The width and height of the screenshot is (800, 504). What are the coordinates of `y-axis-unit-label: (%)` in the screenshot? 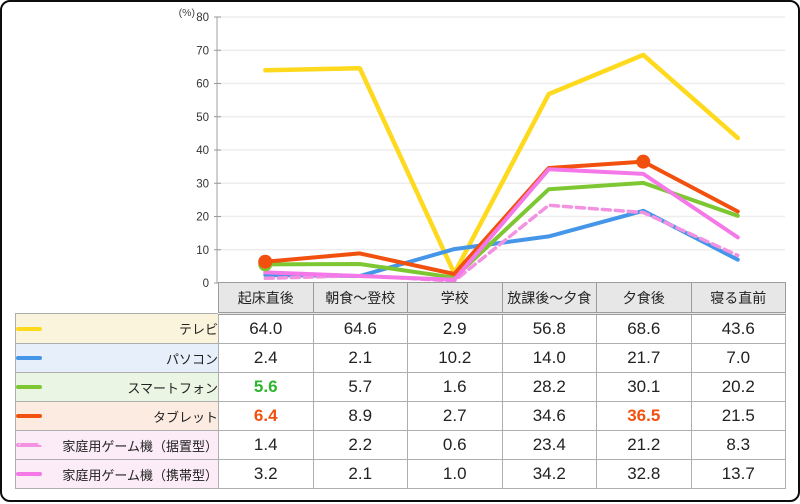 It's located at (187, 13).